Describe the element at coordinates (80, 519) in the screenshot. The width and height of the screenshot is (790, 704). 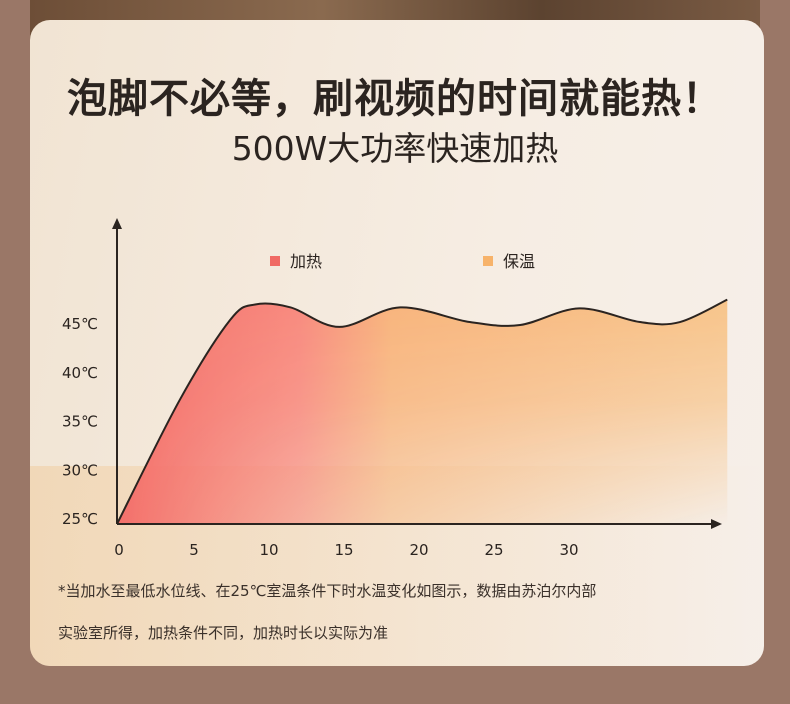
I see `y-tick-label: 25℃` at that location.